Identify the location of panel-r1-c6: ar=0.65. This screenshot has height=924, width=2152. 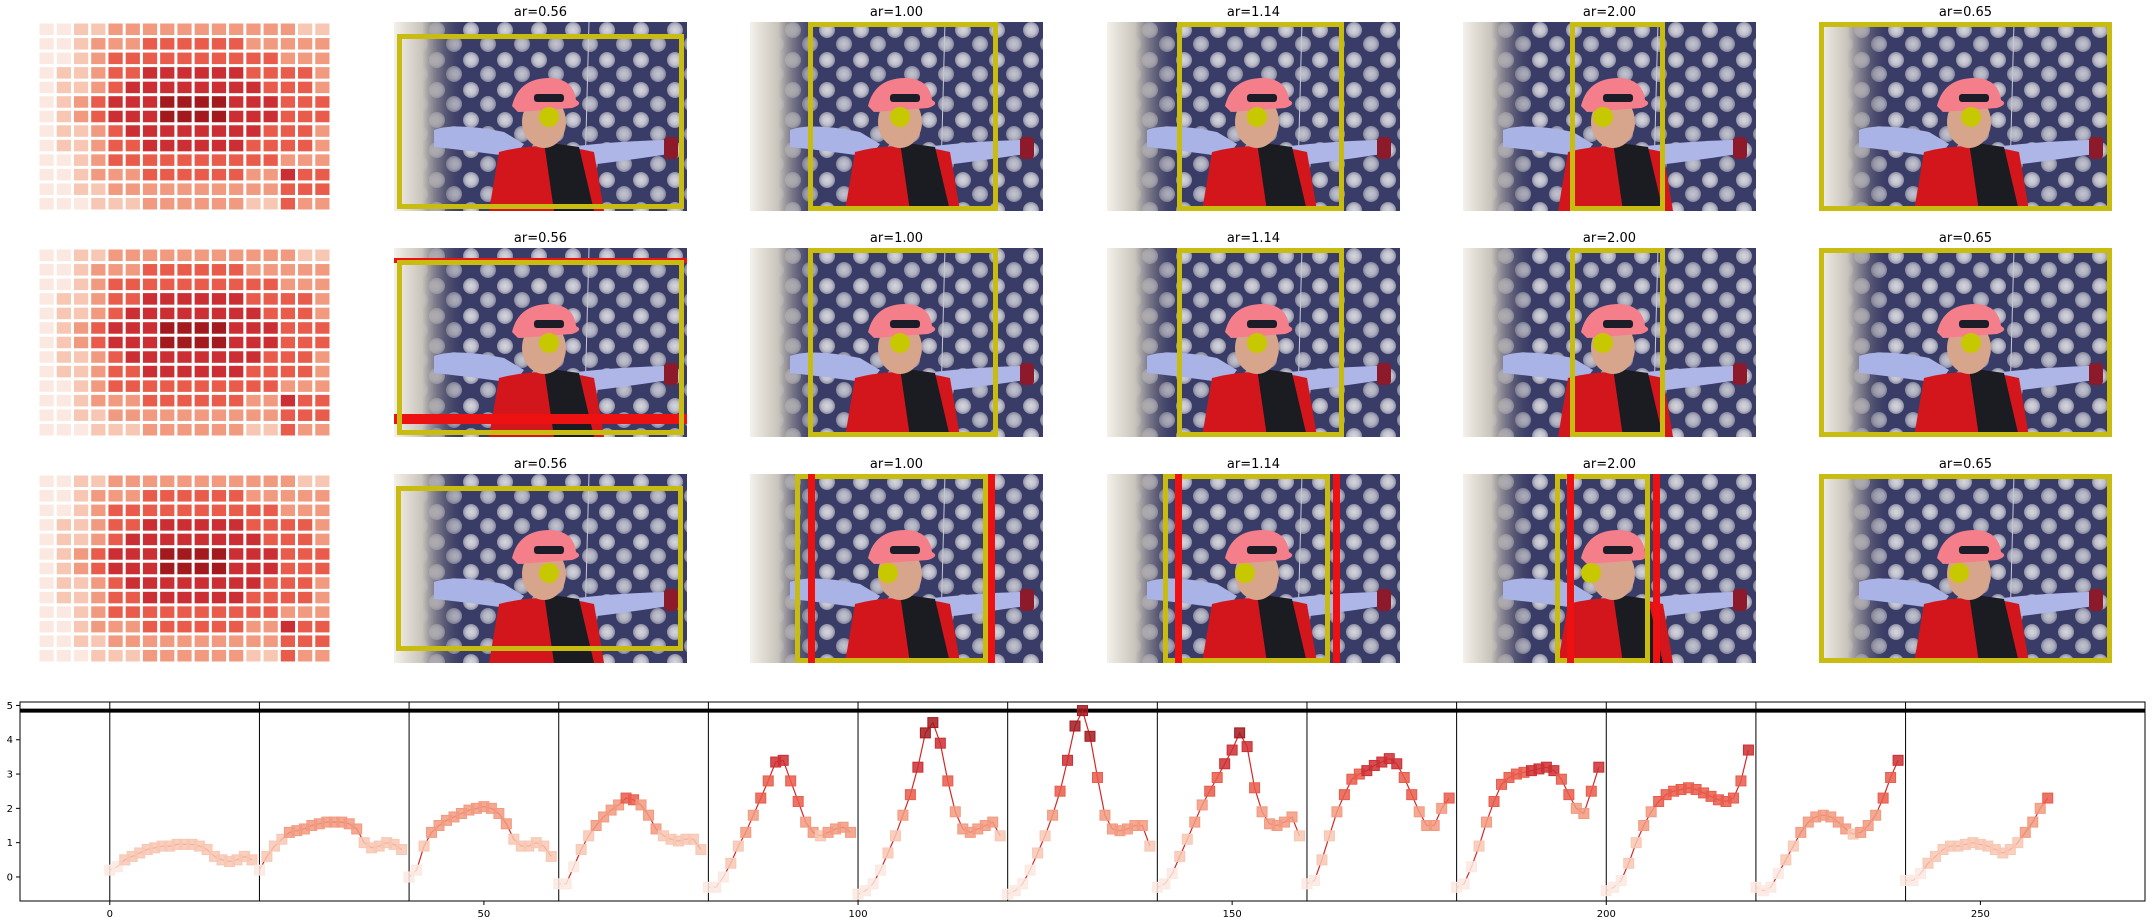
(1965, 108).